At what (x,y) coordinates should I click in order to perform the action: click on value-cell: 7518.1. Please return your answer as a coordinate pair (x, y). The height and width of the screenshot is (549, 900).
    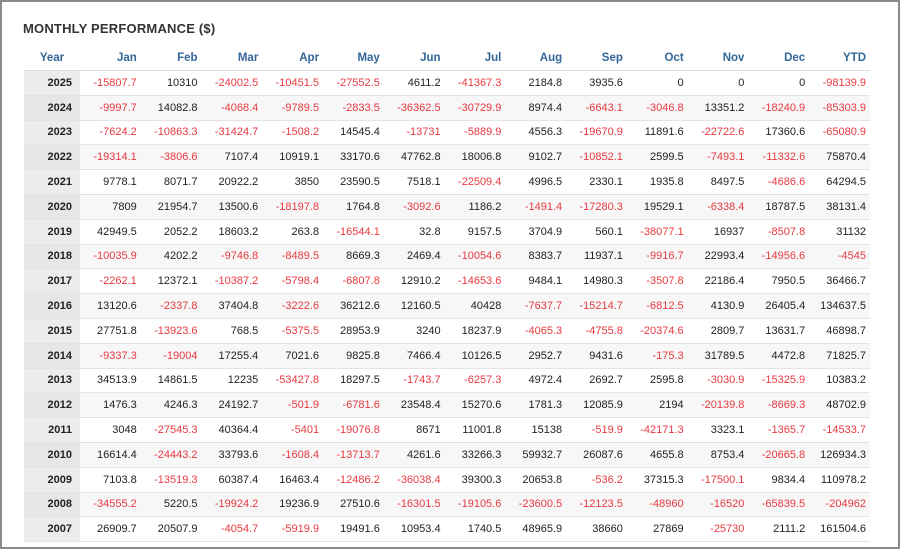
    Looking at the image, I should click on (414, 182).